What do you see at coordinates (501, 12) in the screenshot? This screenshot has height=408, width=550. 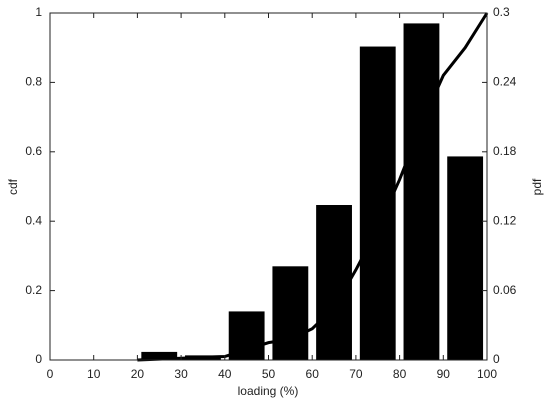 I see `y2-tick-label: 0.3` at bounding box center [501, 12].